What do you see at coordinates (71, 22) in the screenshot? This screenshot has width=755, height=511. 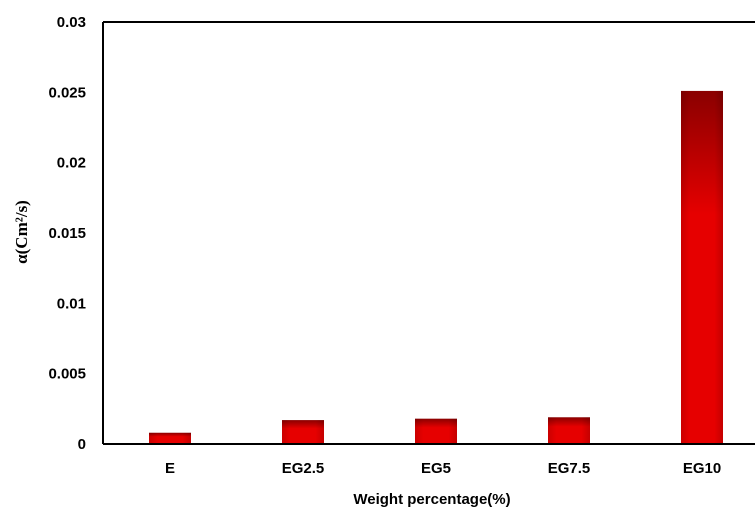 I see `y-tick-label: 0.03` at bounding box center [71, 22].